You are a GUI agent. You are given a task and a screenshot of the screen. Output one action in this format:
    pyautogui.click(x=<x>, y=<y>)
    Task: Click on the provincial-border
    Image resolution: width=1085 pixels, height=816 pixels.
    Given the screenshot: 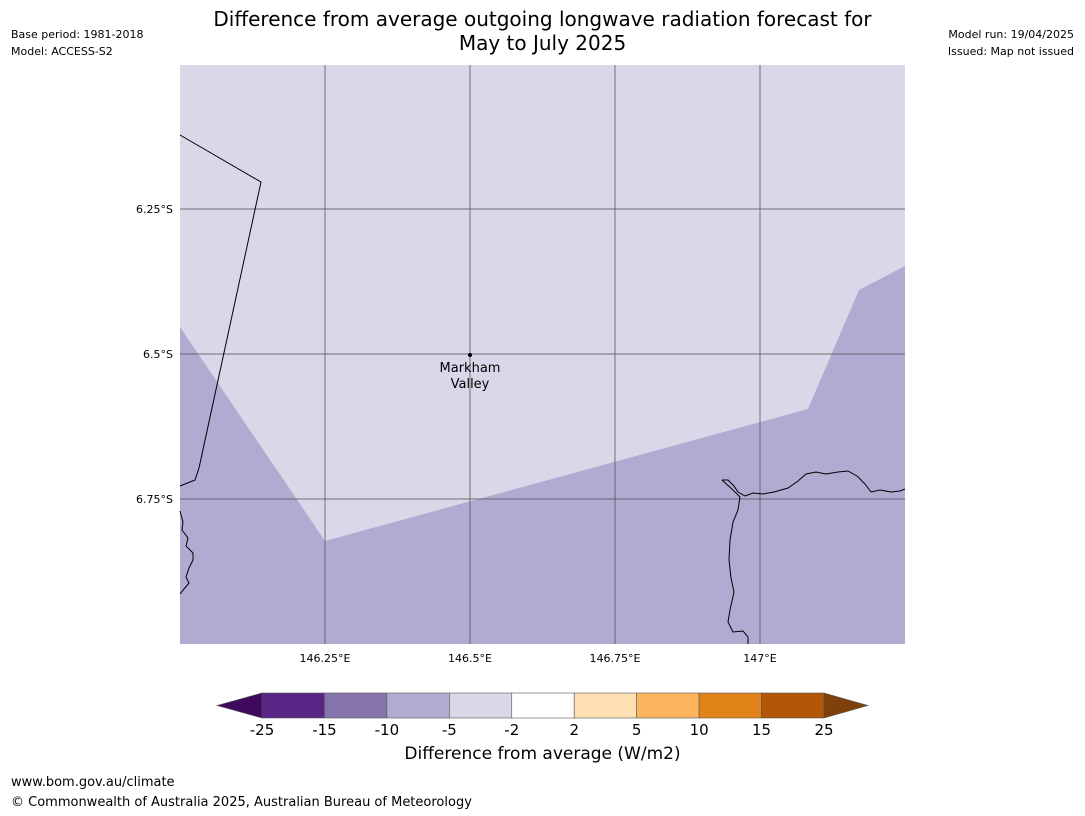 What is the action you would take?
    pyautogui.click(x=220, y=310)
    